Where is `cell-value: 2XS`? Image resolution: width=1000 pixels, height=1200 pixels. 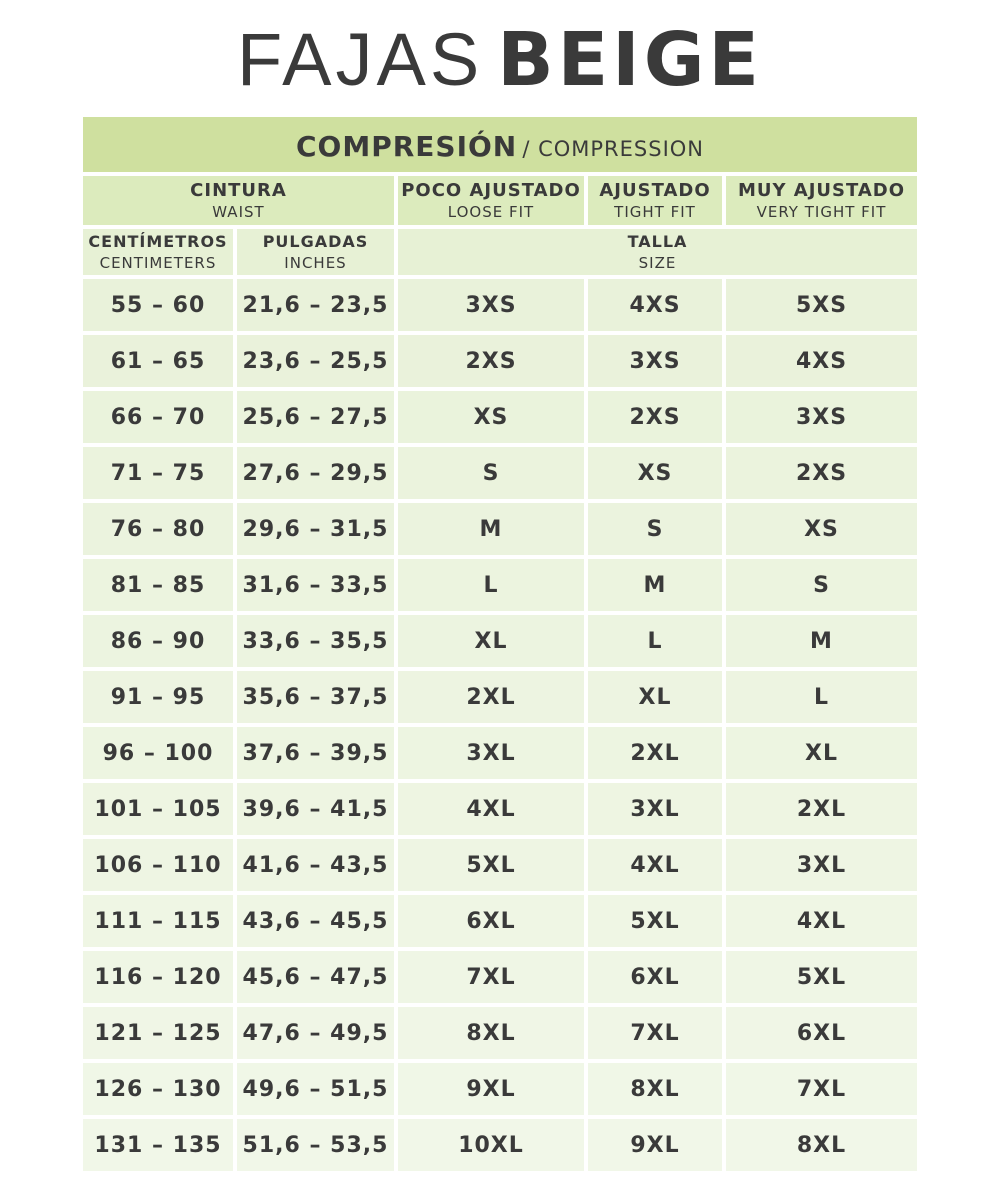 cell-value: 2XS is located at coordinates (655, 417).